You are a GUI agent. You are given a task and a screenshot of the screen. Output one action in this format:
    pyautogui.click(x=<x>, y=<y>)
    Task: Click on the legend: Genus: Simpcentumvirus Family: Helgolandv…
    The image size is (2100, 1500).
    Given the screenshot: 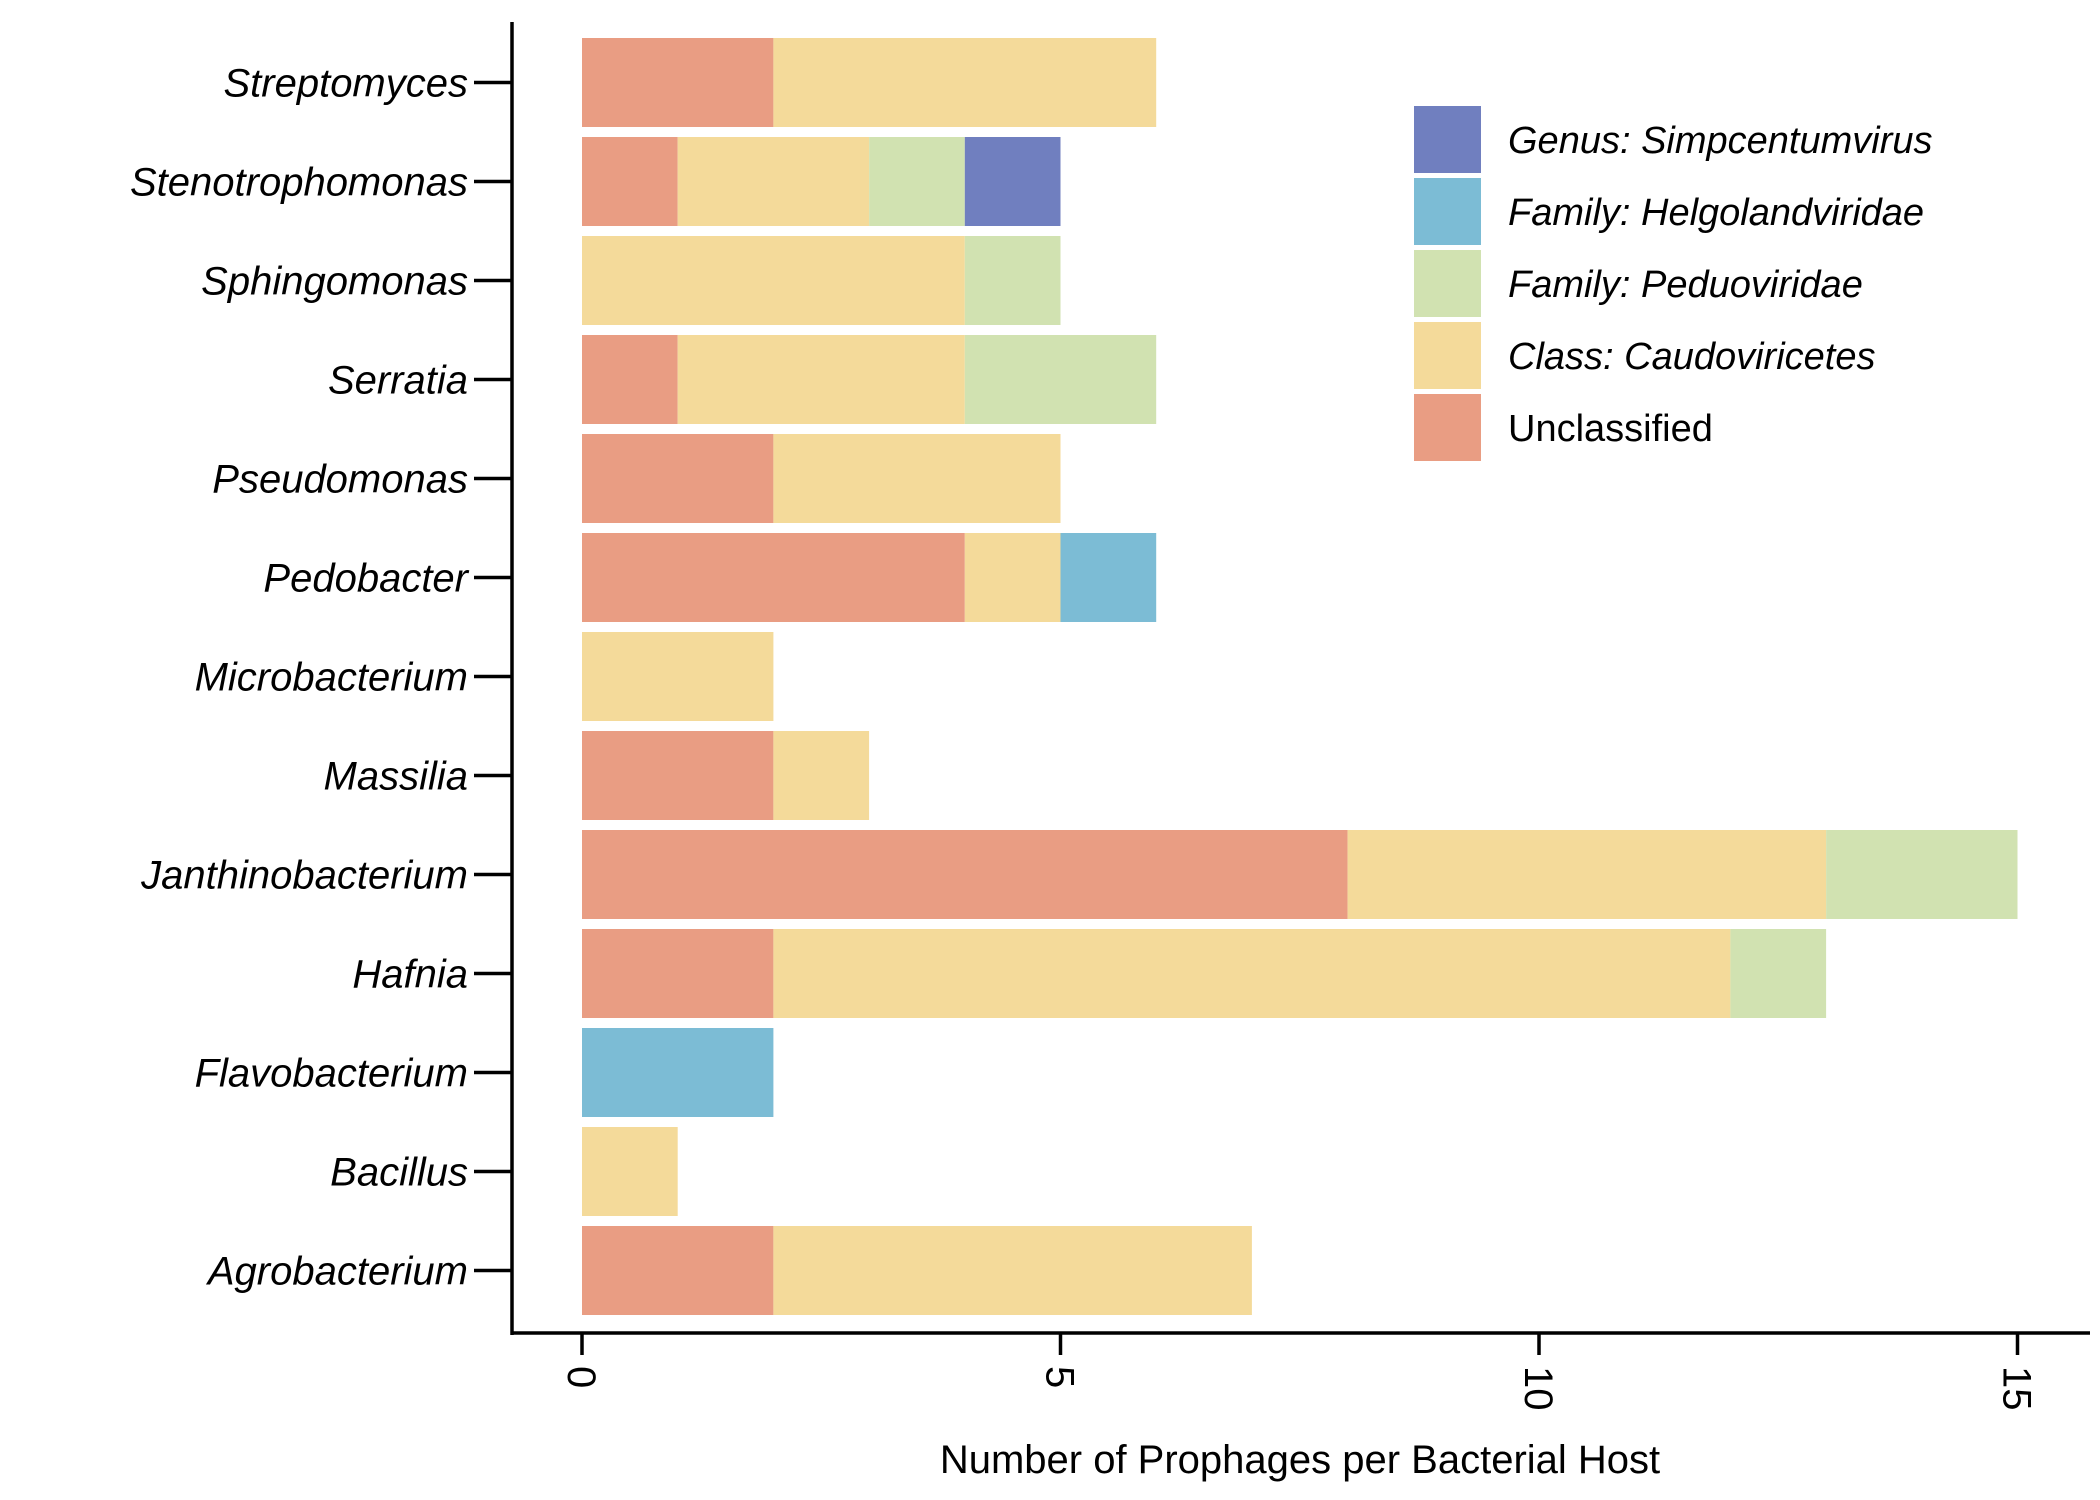 What is the action you would take?
    pyautogui.click(x=1673, y=283)
    